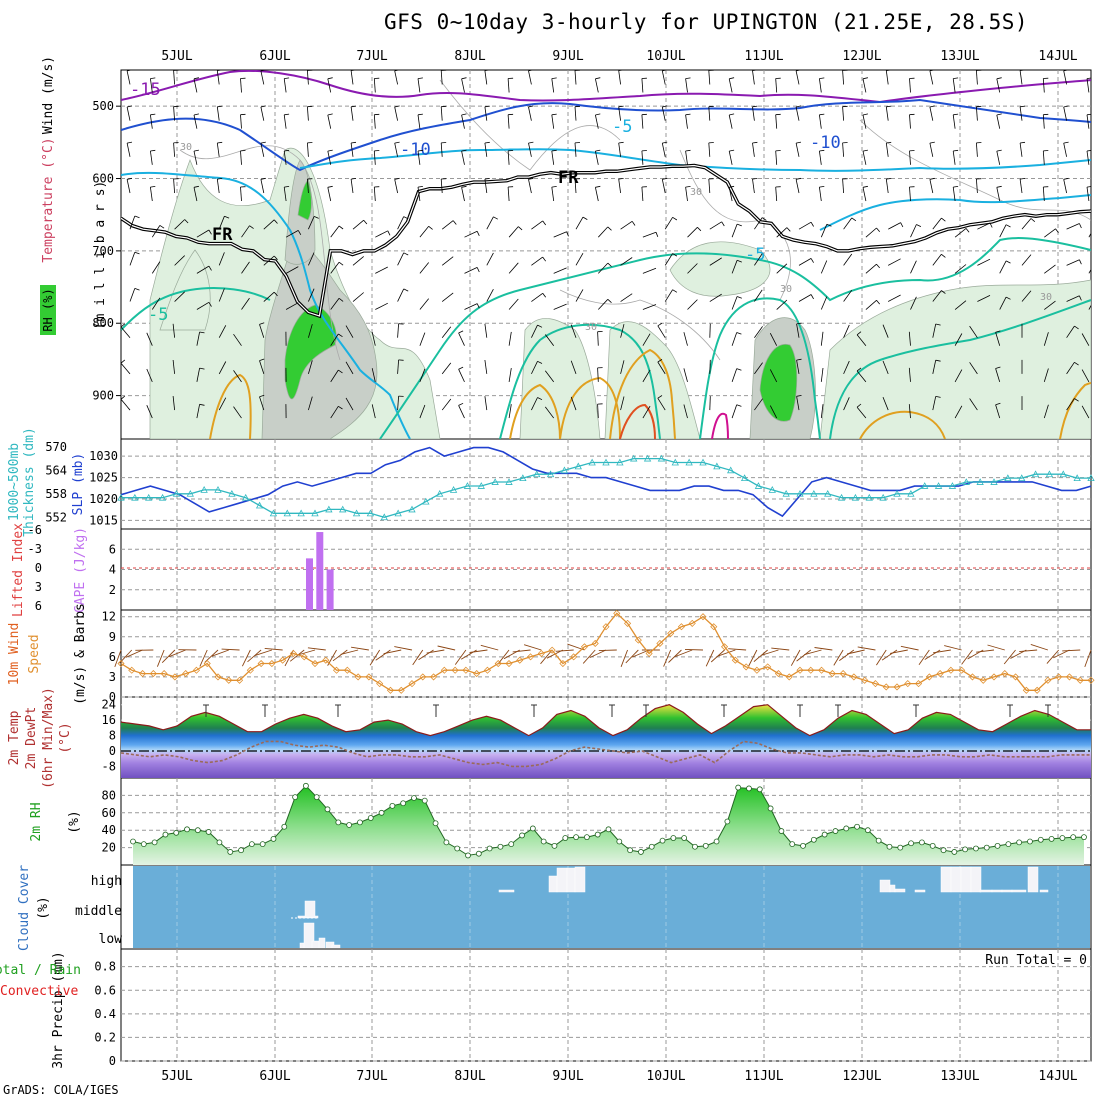 The image size is (1100, 1100). Describe the element at coordinates (222, 235) in the screenshot. I see `contour-label: FR` at that location.